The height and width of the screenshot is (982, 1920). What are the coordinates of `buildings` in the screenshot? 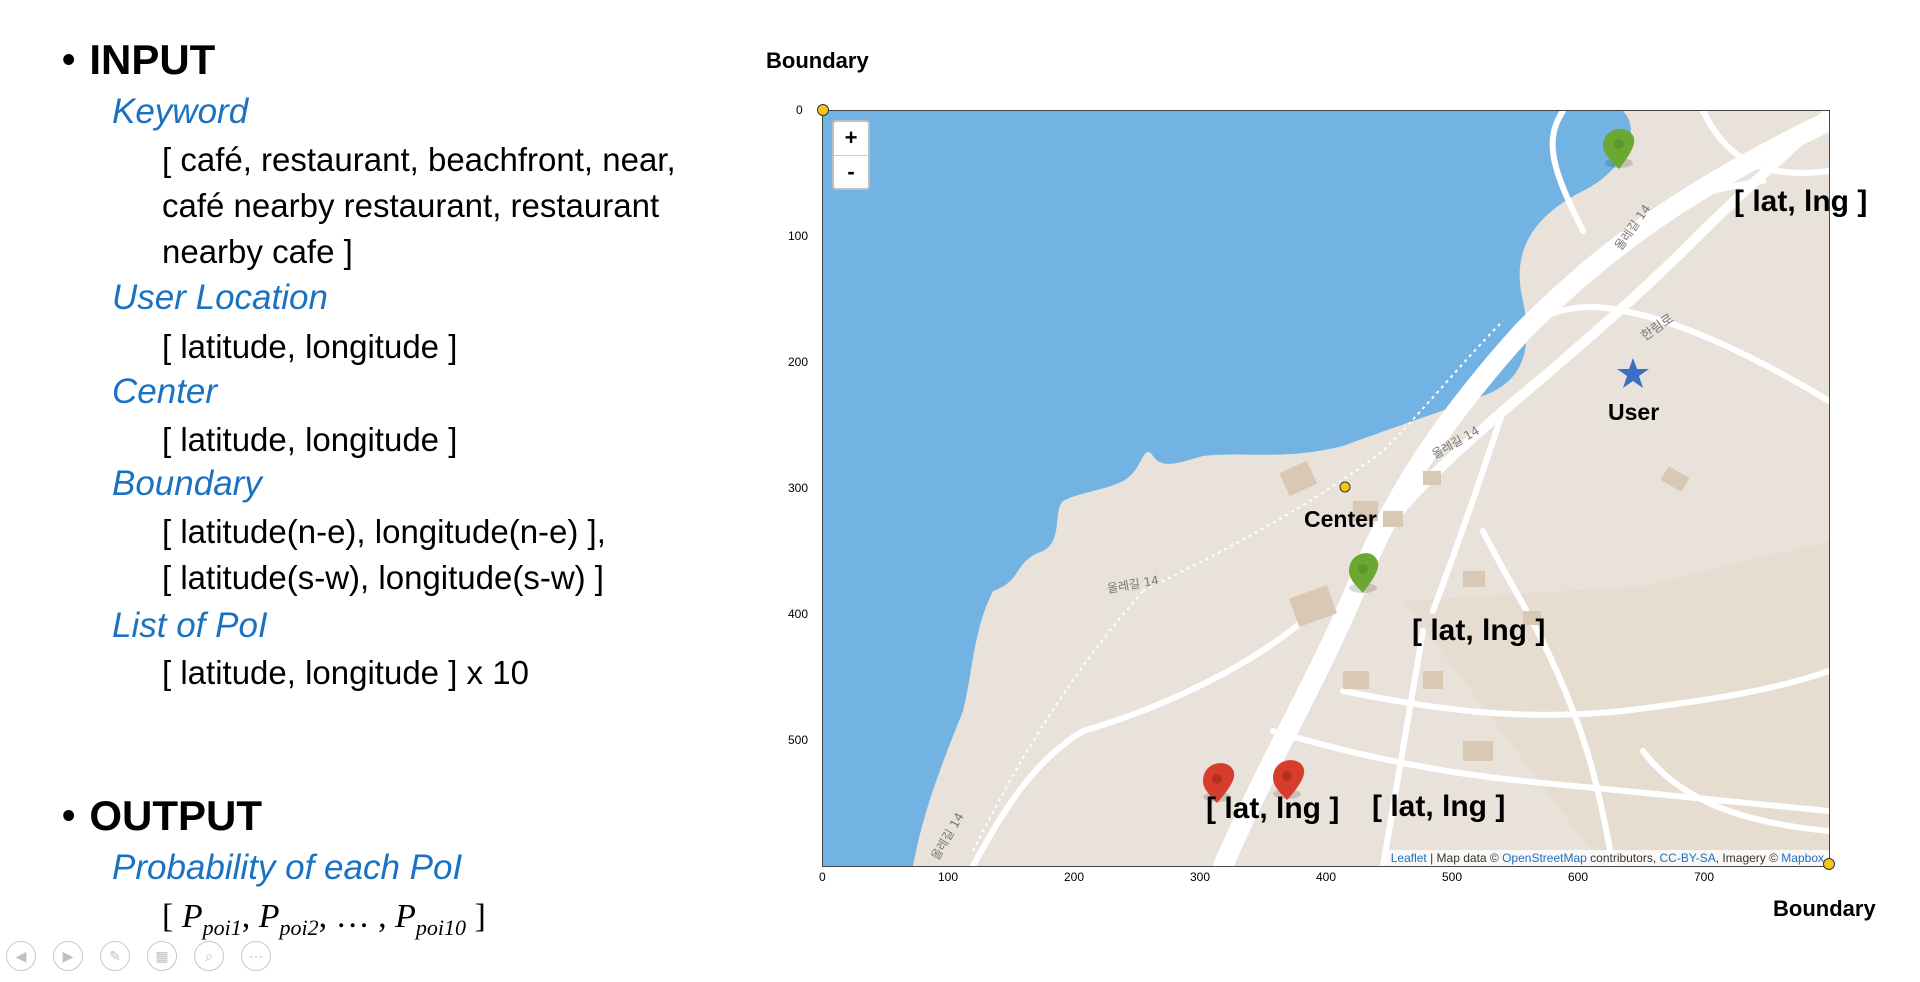 It's located at (1484, 610).